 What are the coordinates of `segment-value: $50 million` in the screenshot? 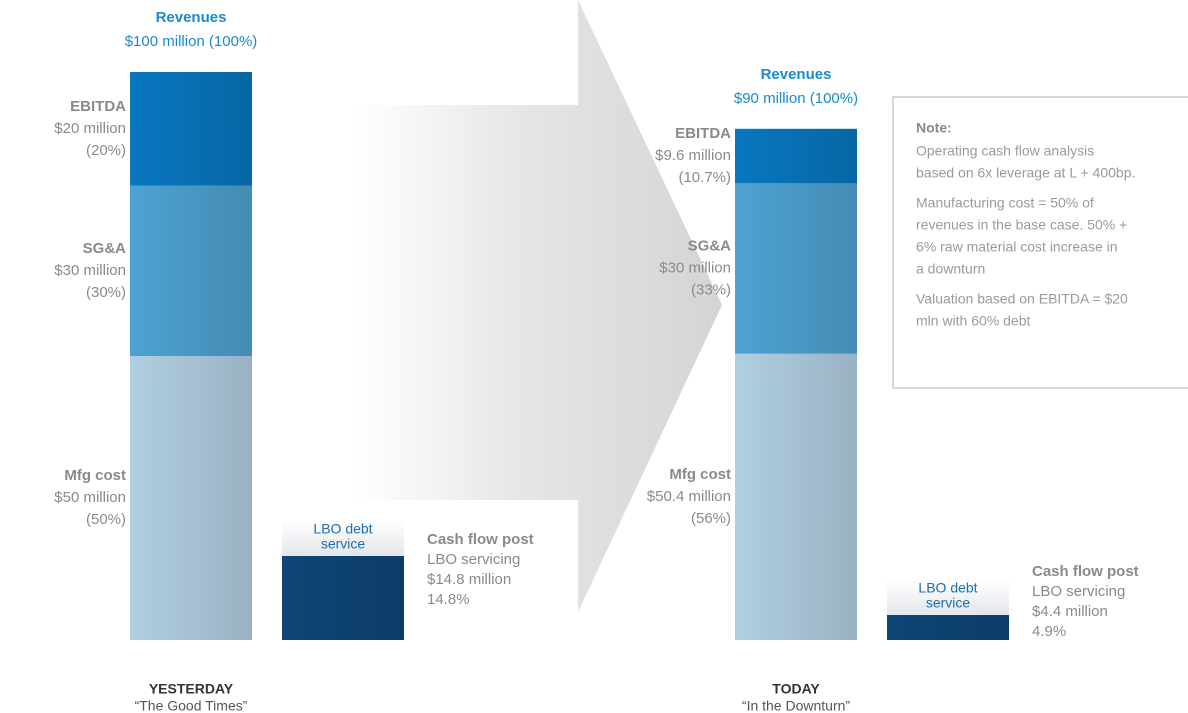 It's located at (90, 497).